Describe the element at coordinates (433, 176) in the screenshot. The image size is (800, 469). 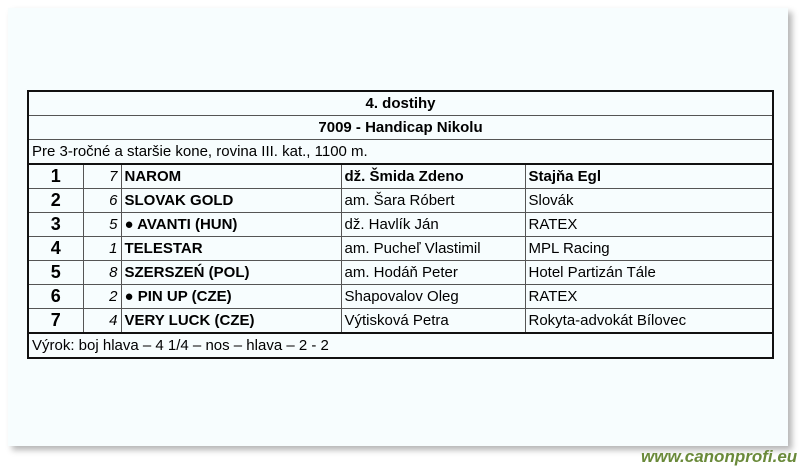
I see `cell-jockey: dž. Šmida Zdeno` at that location.